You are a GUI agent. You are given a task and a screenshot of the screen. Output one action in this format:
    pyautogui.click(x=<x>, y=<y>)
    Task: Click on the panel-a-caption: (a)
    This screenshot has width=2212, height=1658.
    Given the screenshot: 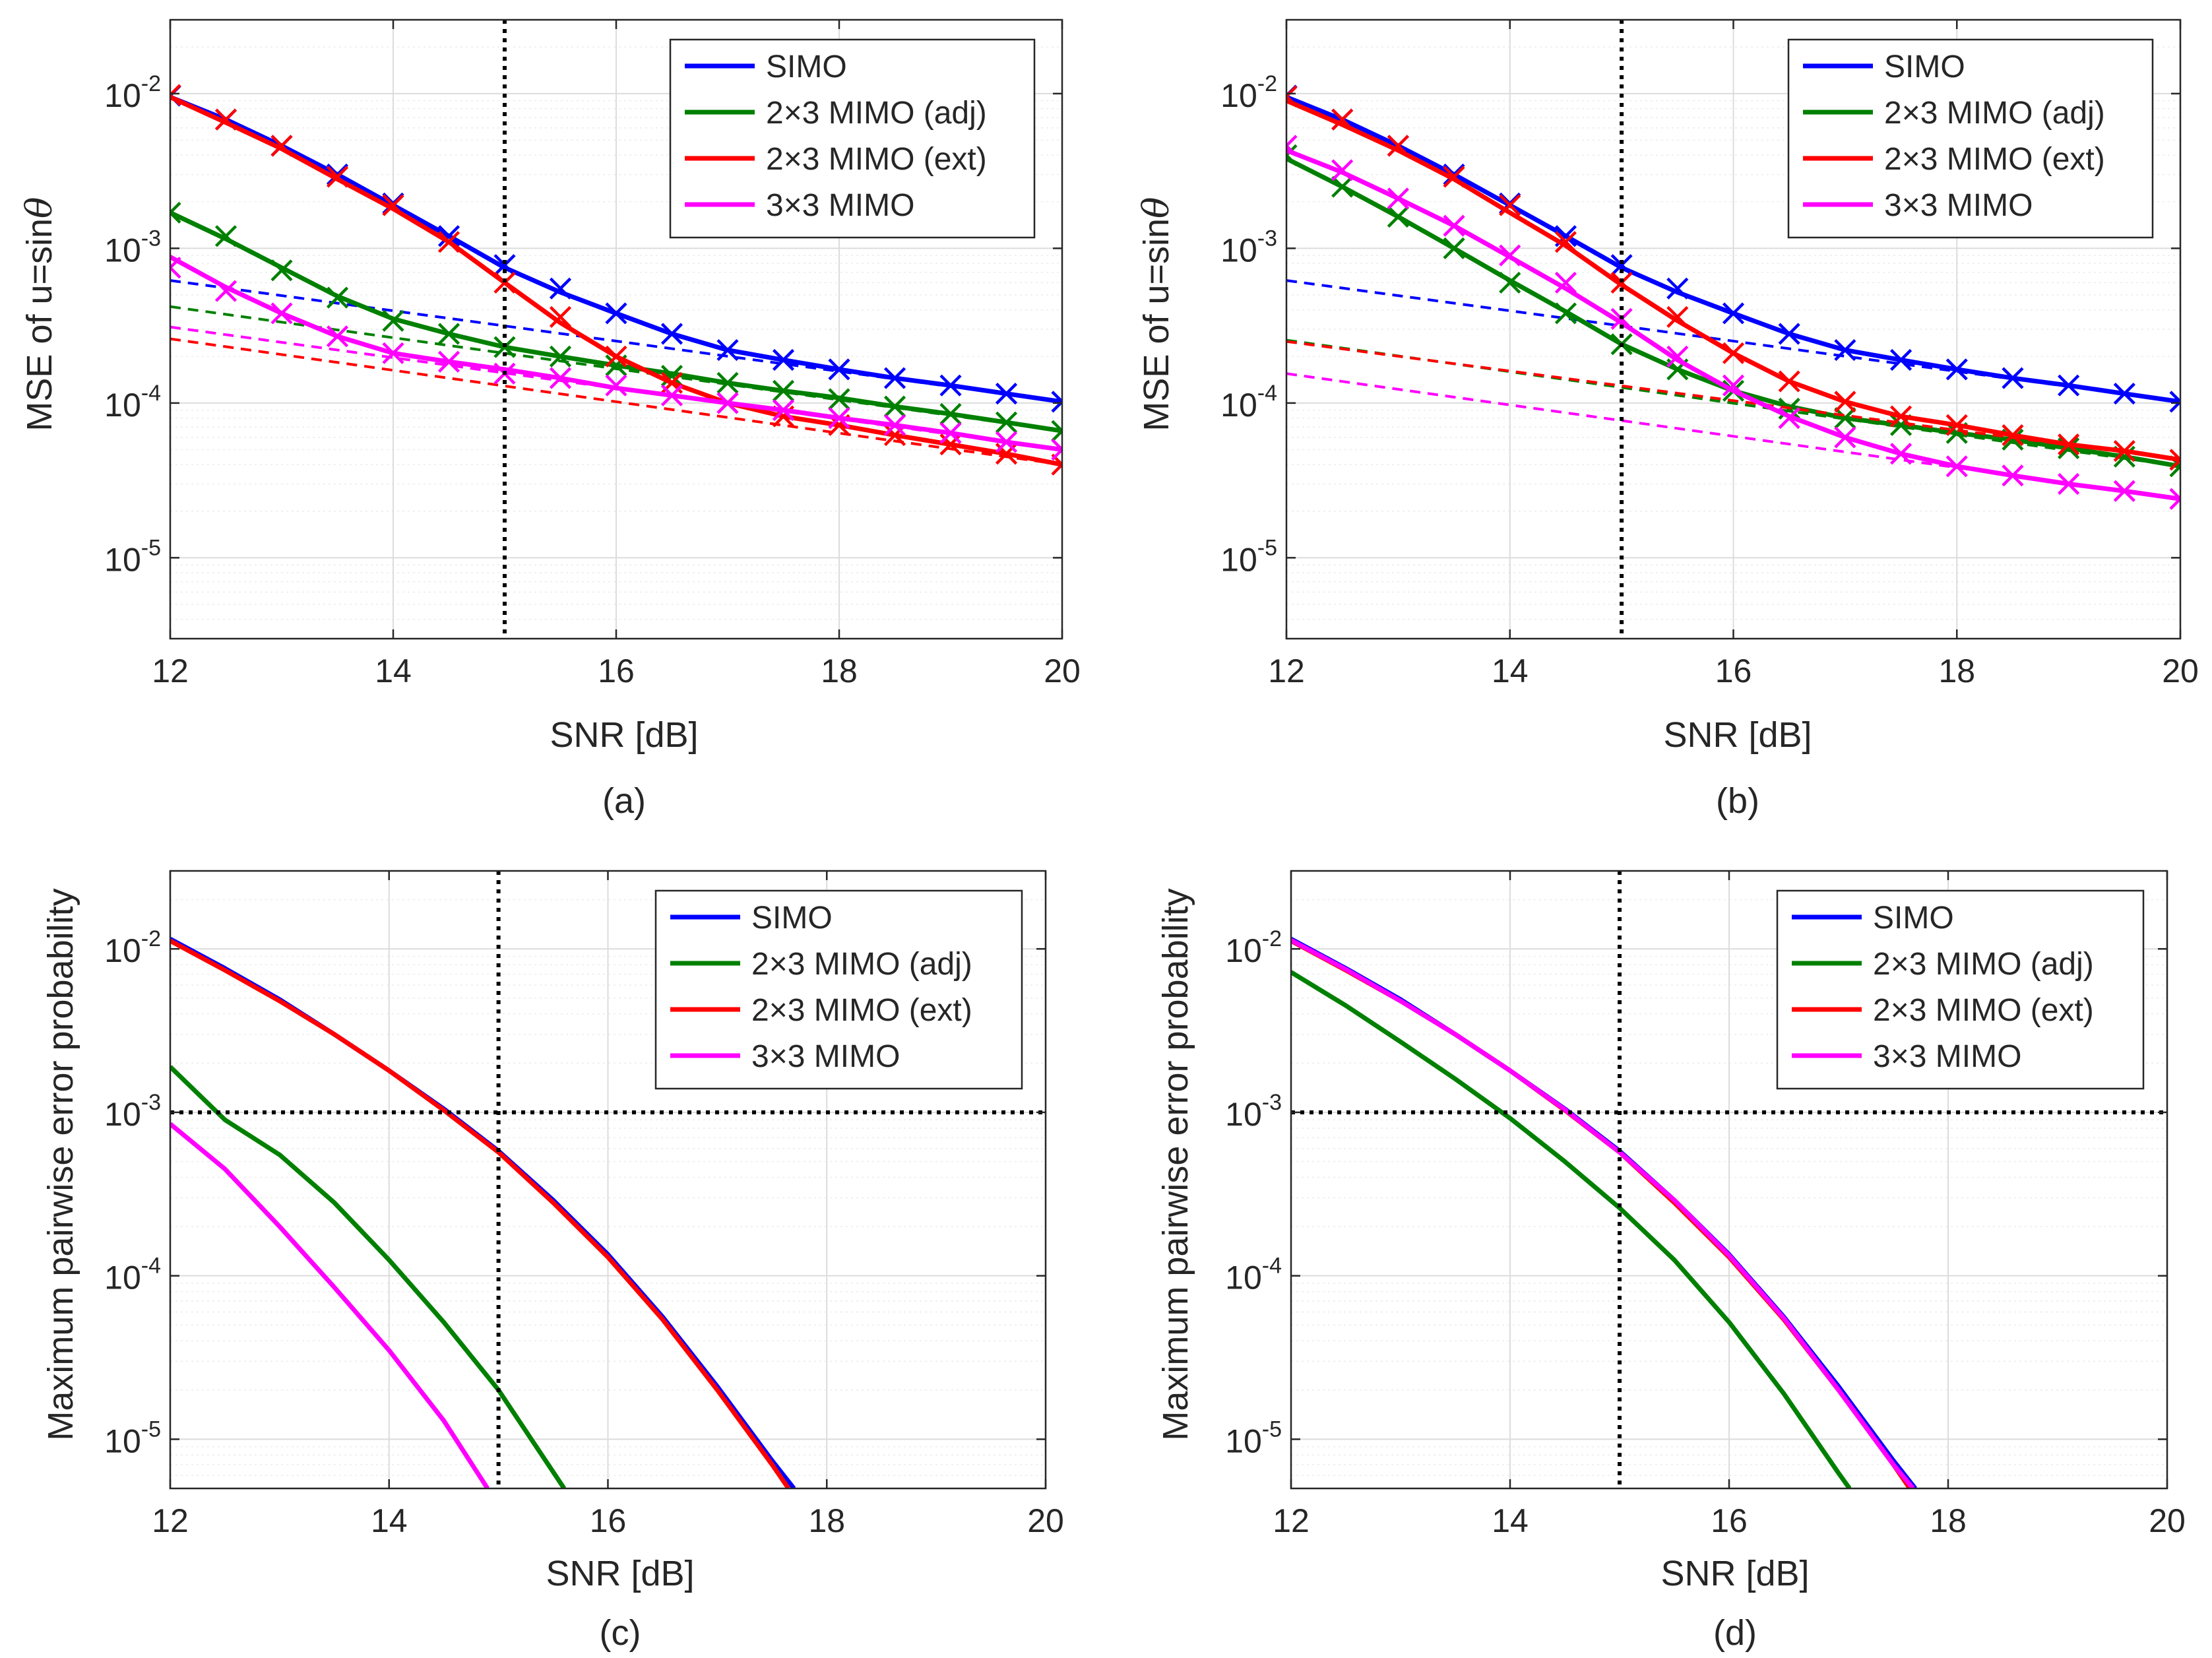 What is the action you would take?
    pyautogui.click(x=624, y=801)
    